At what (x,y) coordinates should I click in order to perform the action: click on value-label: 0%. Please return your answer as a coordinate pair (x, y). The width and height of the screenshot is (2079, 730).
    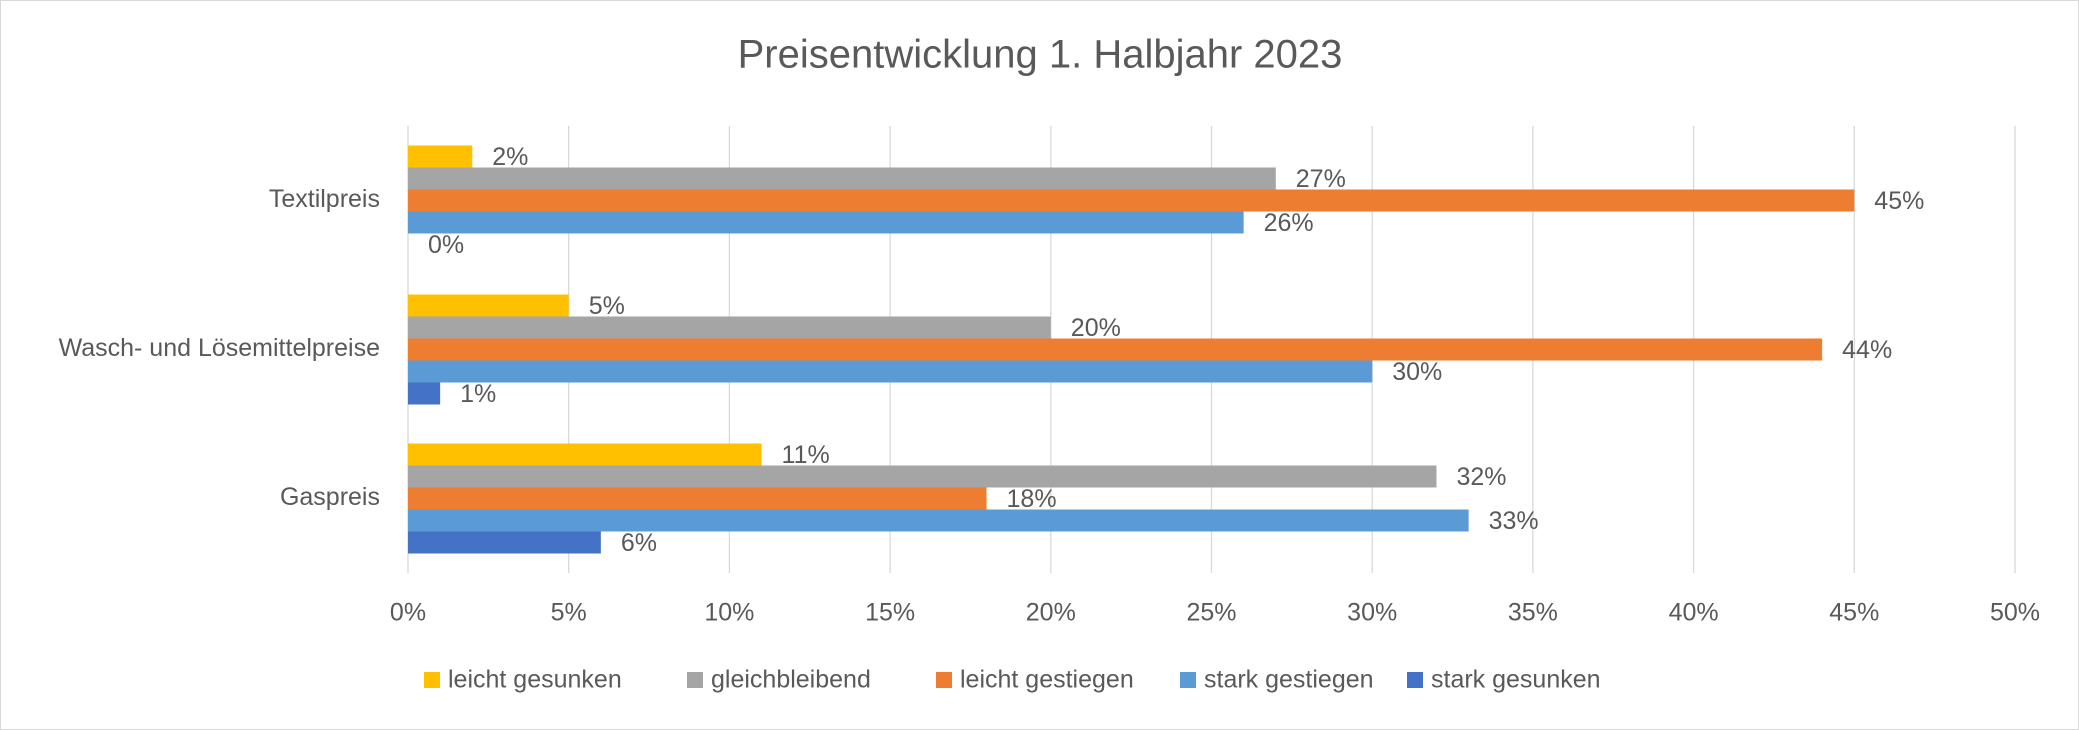
    Looking at the image, I should click on (446, 245).